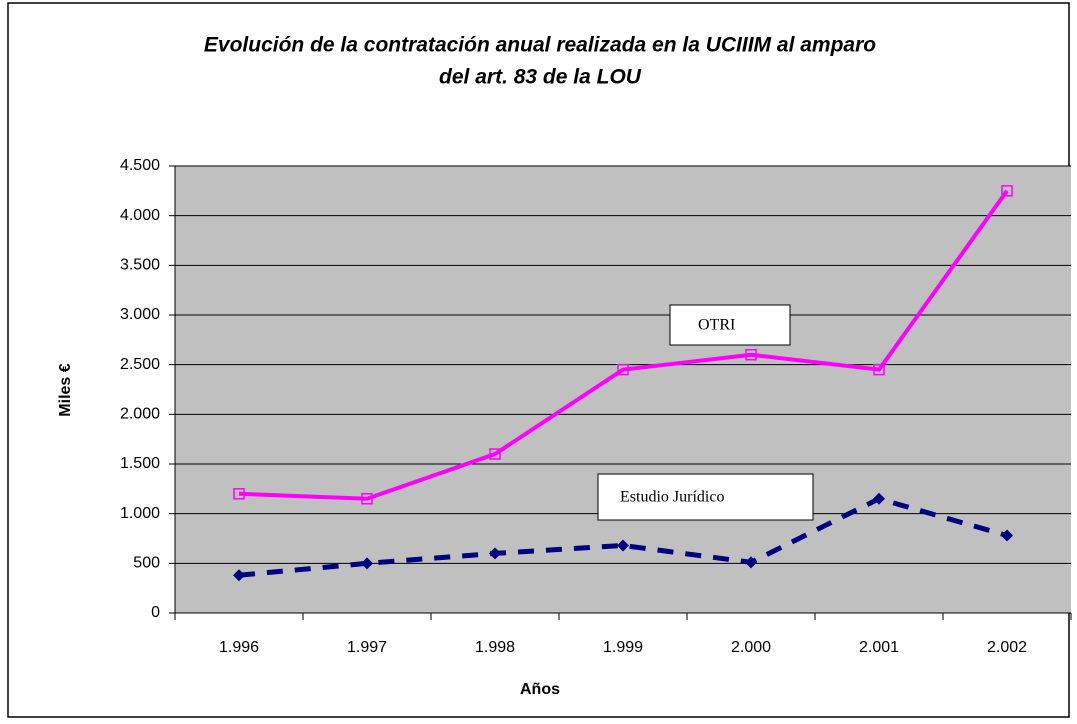 Image resolution: width=1077 pixels, height=724 pixels. What do you see at coordinates (65, 389) in the screenshot?
I see `y-axis-label: Miles €` at bounding box center [65, 389].